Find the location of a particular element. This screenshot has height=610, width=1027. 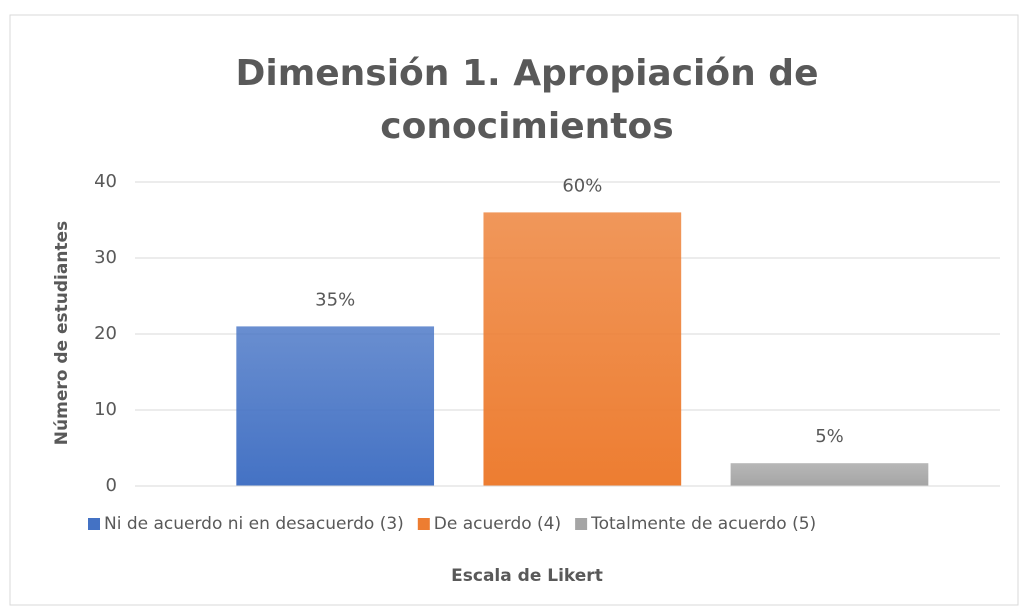

y-tick-label: 20 is located at coordinates (105, 333).